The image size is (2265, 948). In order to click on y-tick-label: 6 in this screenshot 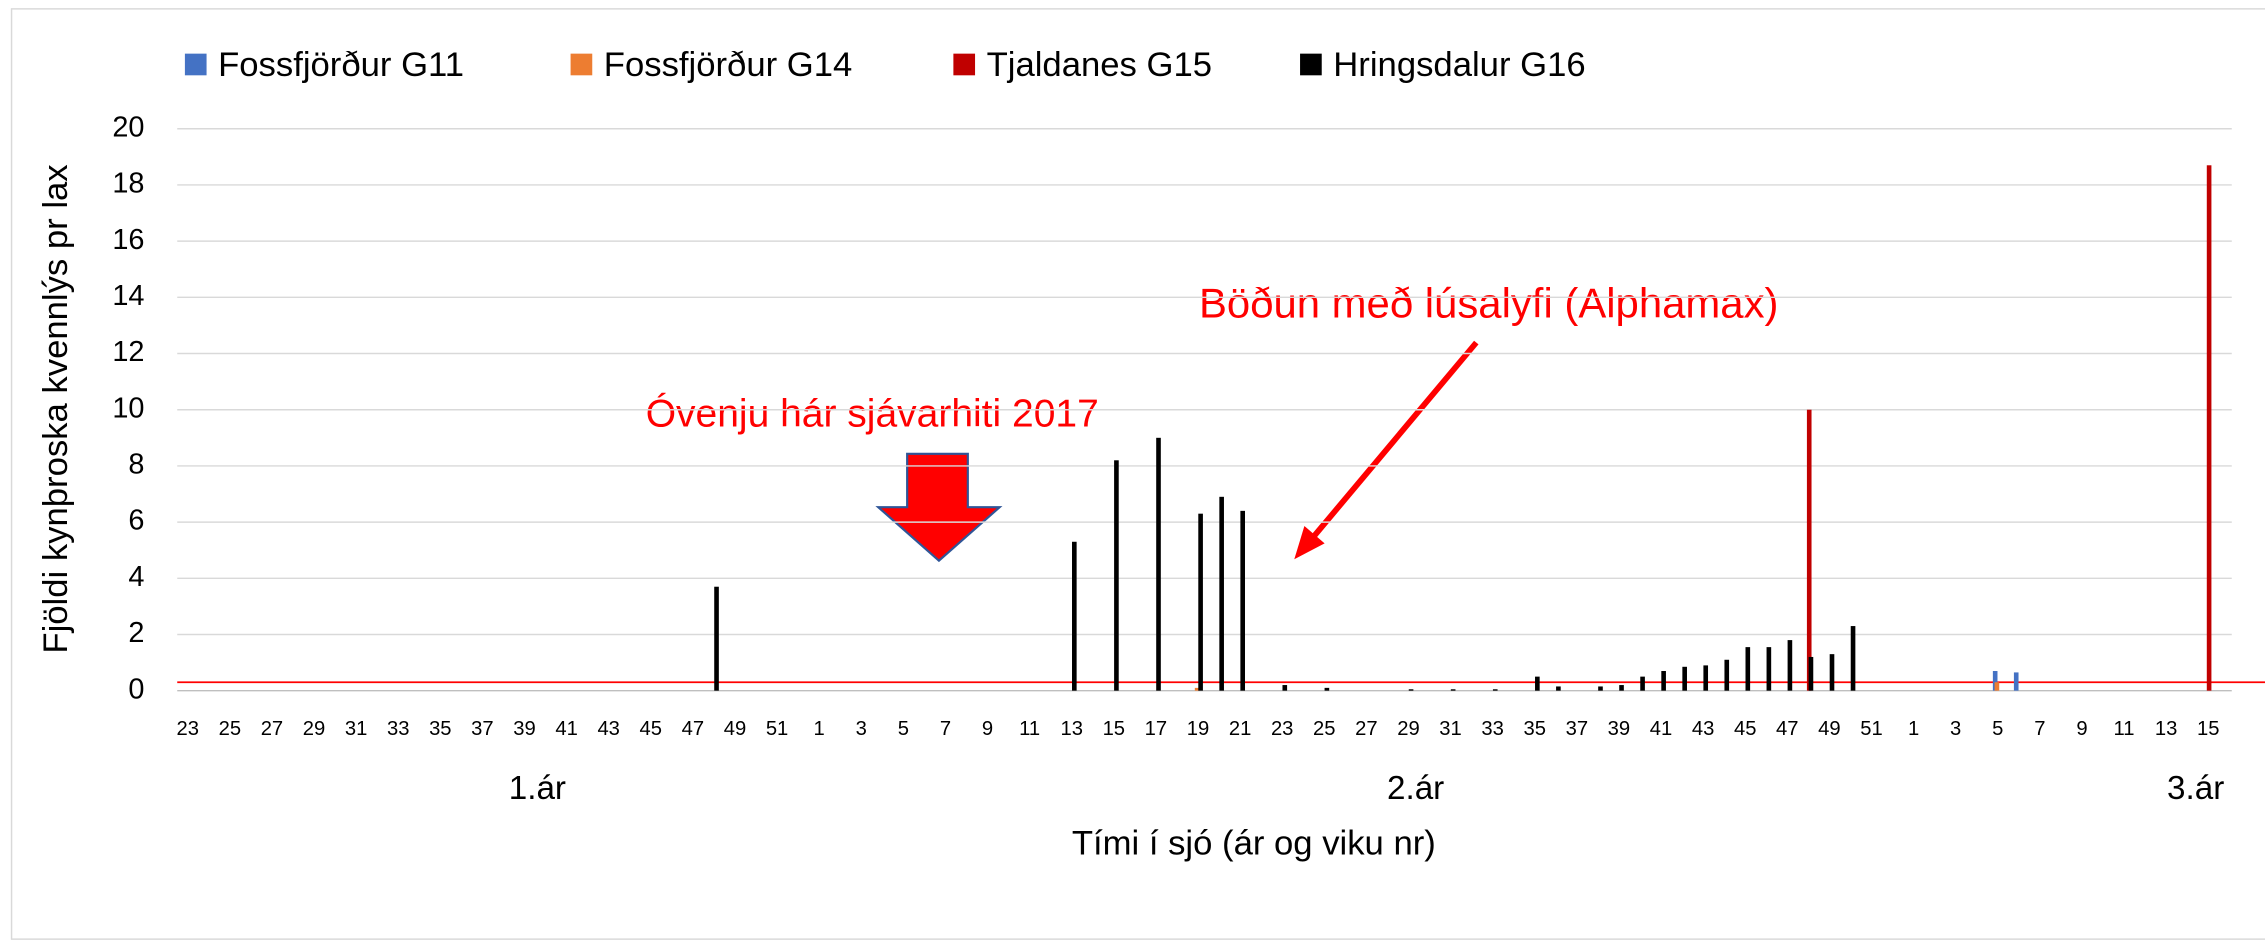, I will do `click(136, 521)`.